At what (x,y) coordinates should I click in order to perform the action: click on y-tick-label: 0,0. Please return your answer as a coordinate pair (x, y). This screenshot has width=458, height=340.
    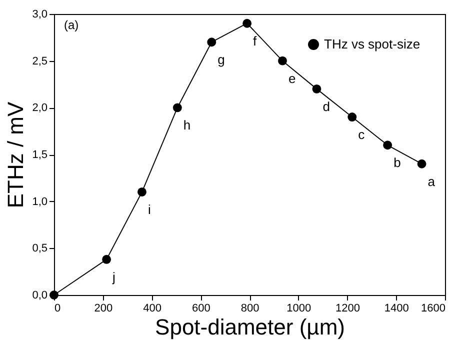
    Looking at the image, I should click on (40, 296).